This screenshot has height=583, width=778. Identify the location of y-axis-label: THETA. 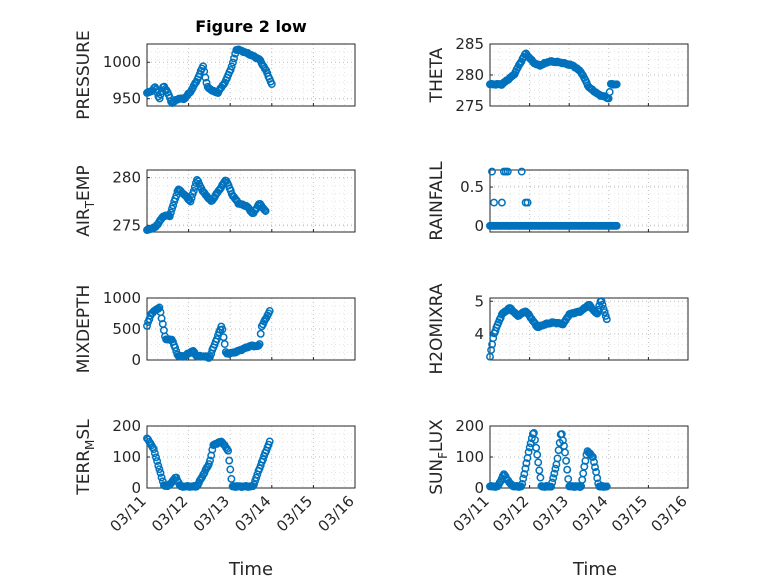
(437, 75).